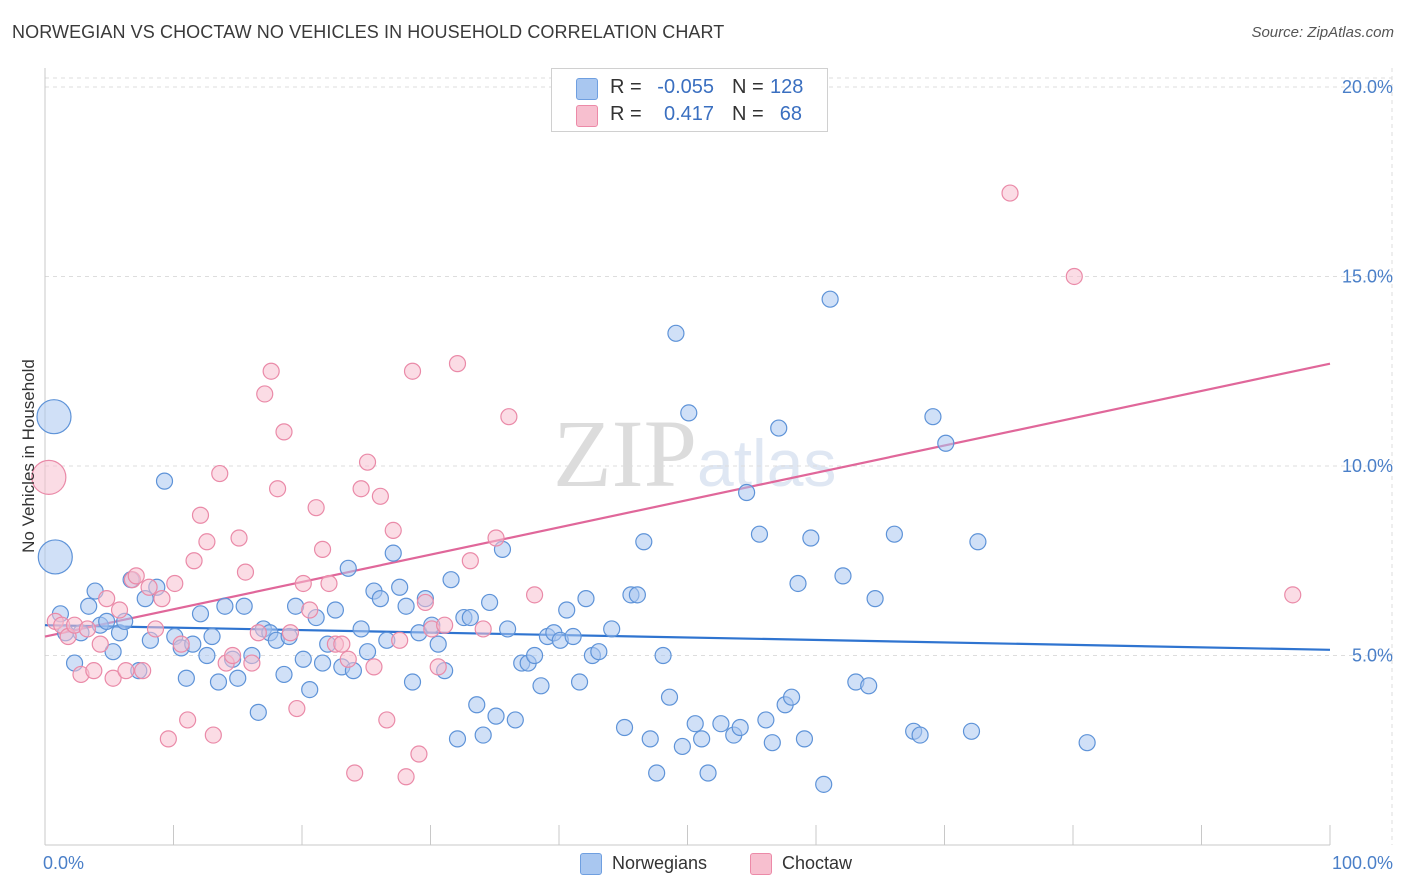 The height and width of the screenshot is (892, 1406). Describe the element at coordinates (687, 637) in the screenshot. I see `norwegians-trend-line` at that location.